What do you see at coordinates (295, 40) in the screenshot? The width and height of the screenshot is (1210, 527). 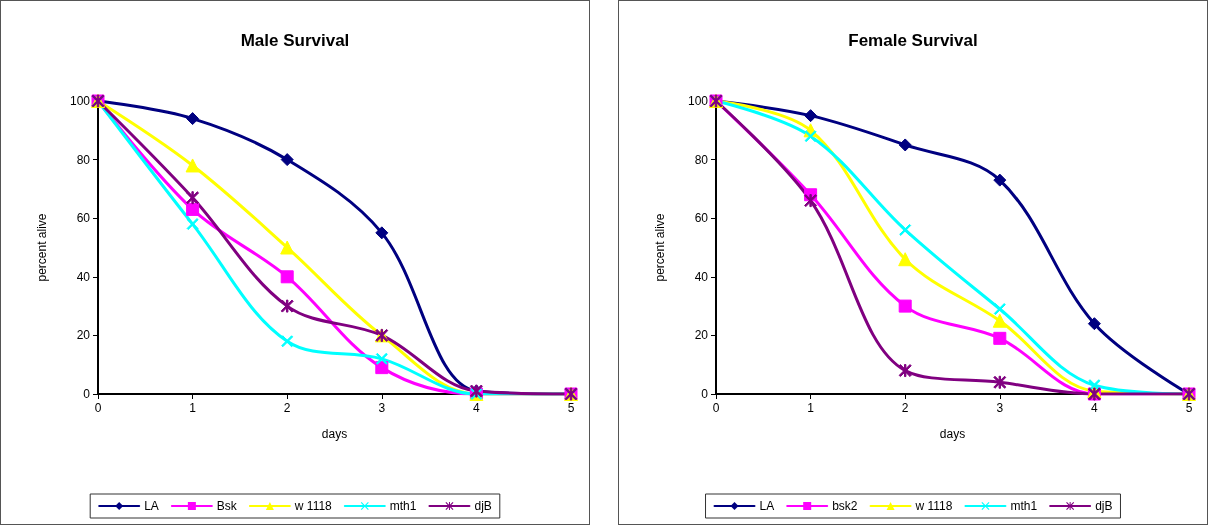 I see `chart-title: Male Survival` at bounding box center [295, 40].